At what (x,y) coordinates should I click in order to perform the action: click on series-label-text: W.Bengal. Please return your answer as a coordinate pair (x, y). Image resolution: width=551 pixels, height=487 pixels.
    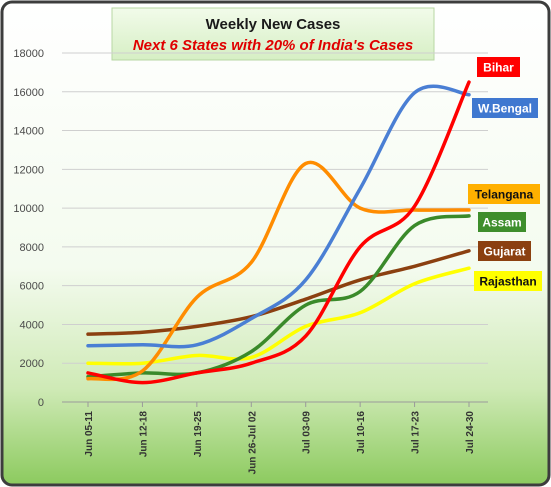
    Looking at the image, I should click on (505, 109).